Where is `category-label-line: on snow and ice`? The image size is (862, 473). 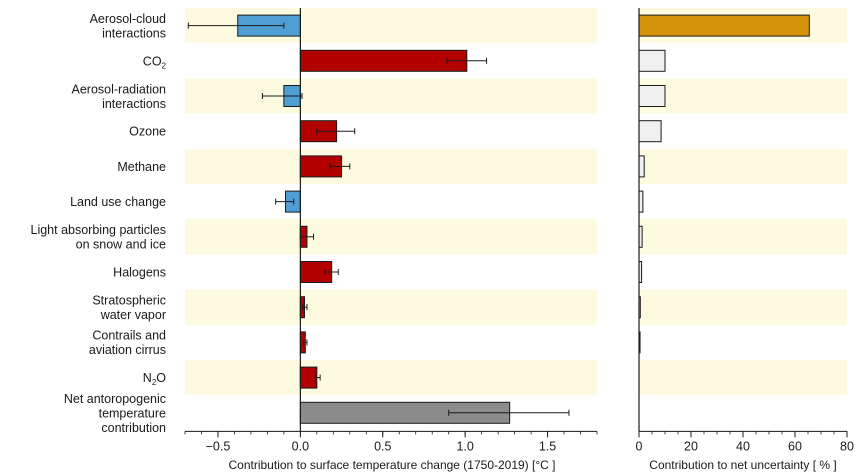 category-label-line: on snow and ice is located at coordinates (121, 245).